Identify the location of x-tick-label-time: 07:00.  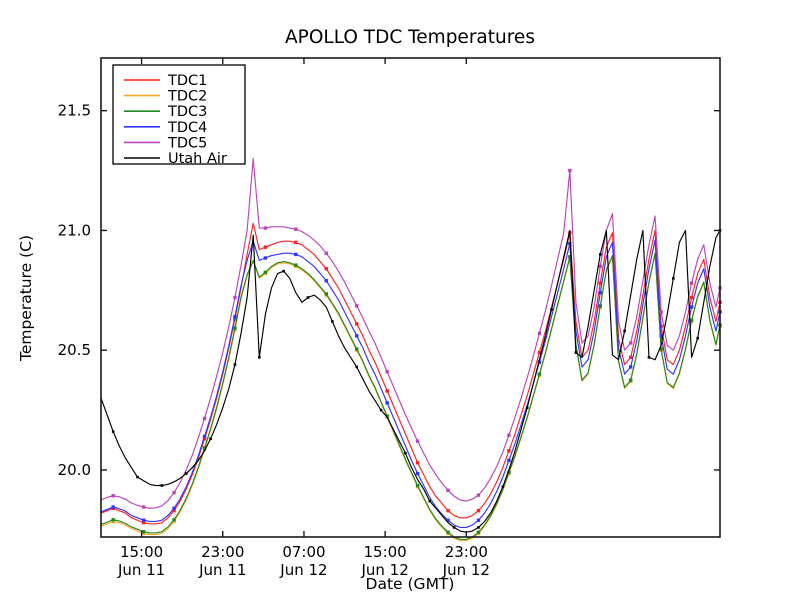
(303, 552).